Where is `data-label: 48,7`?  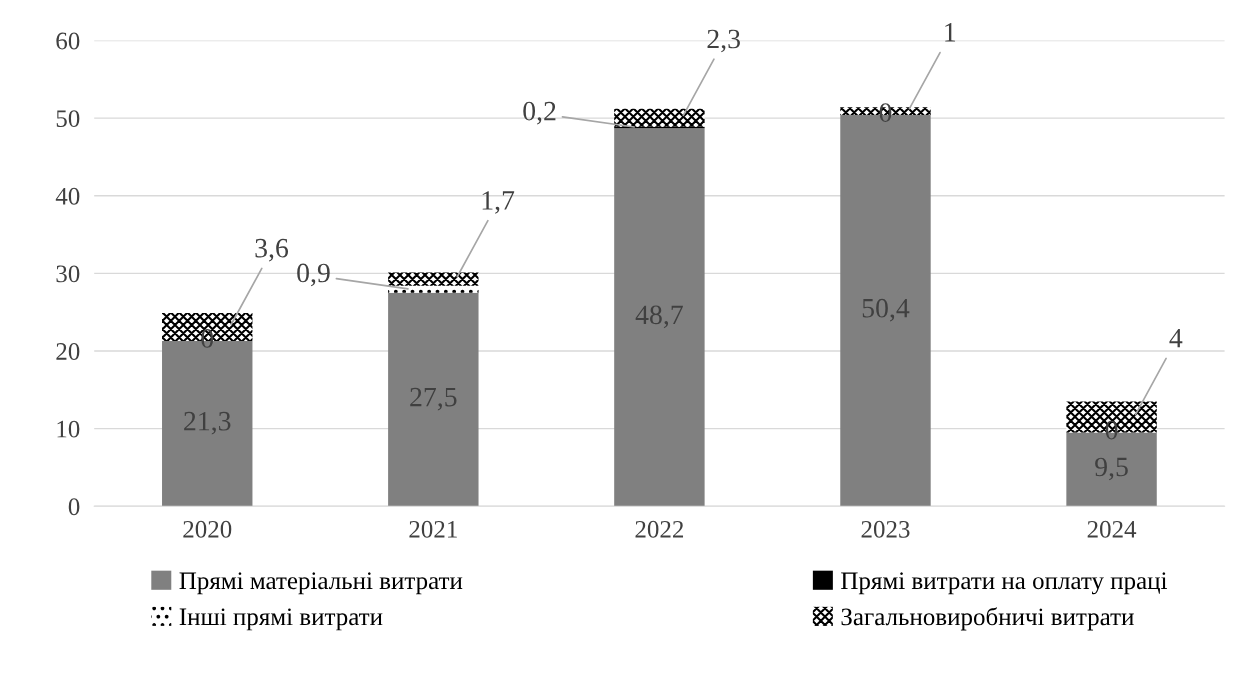
data-label: 48,7 is located at coordinates (659, 317).